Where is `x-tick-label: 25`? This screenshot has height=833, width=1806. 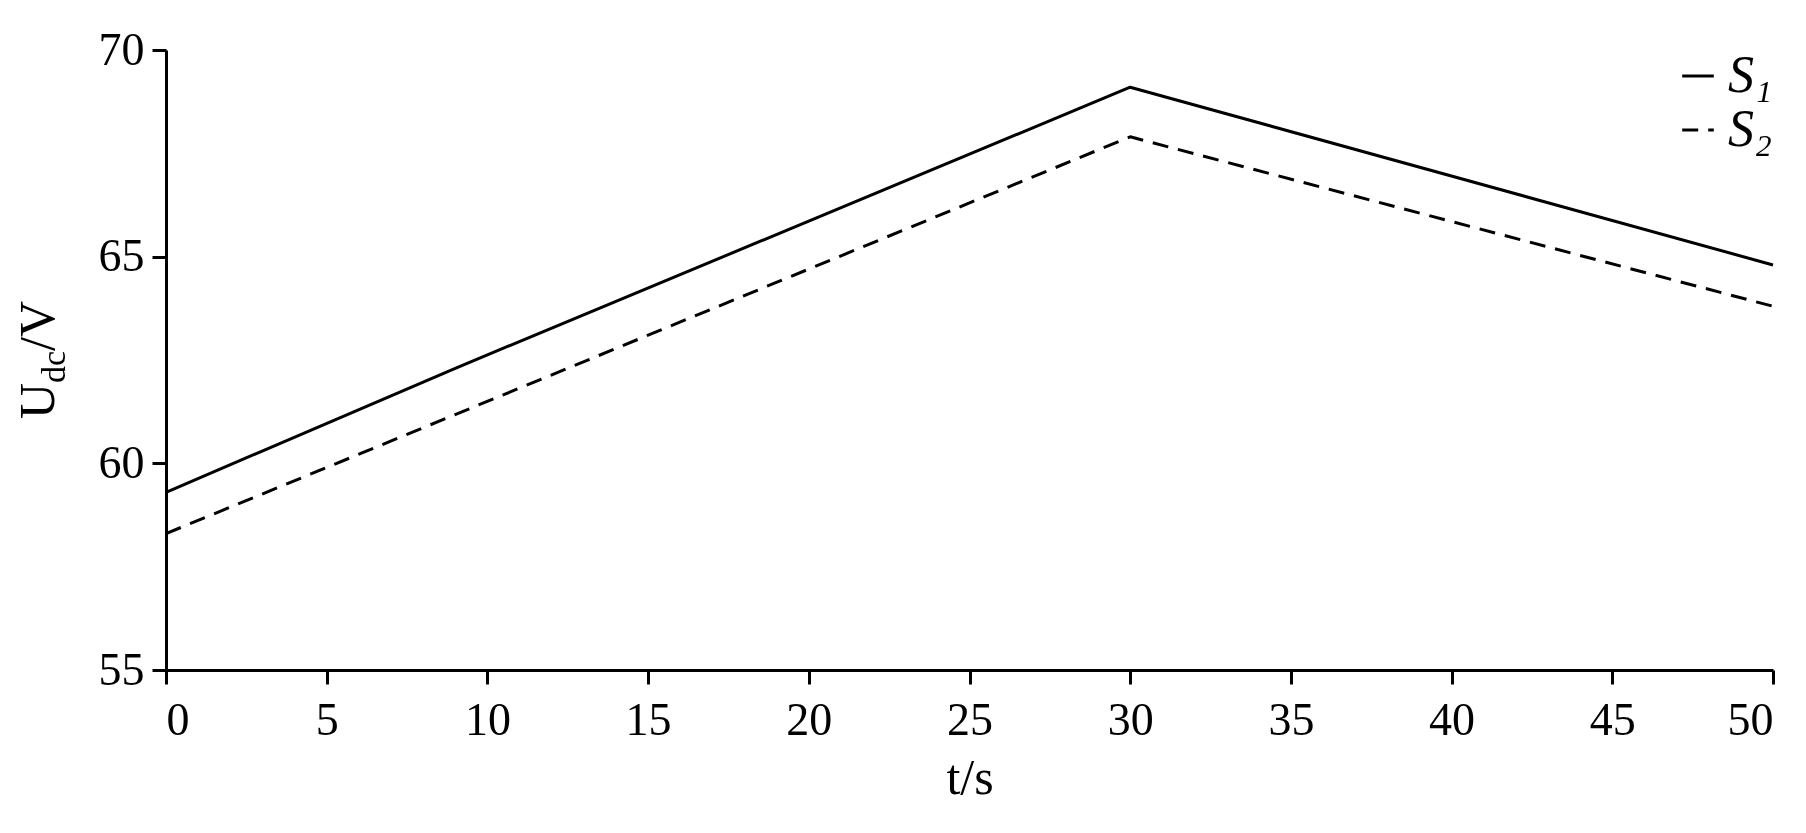 x-tick-label: 25 is located at coordinates (970, 719).